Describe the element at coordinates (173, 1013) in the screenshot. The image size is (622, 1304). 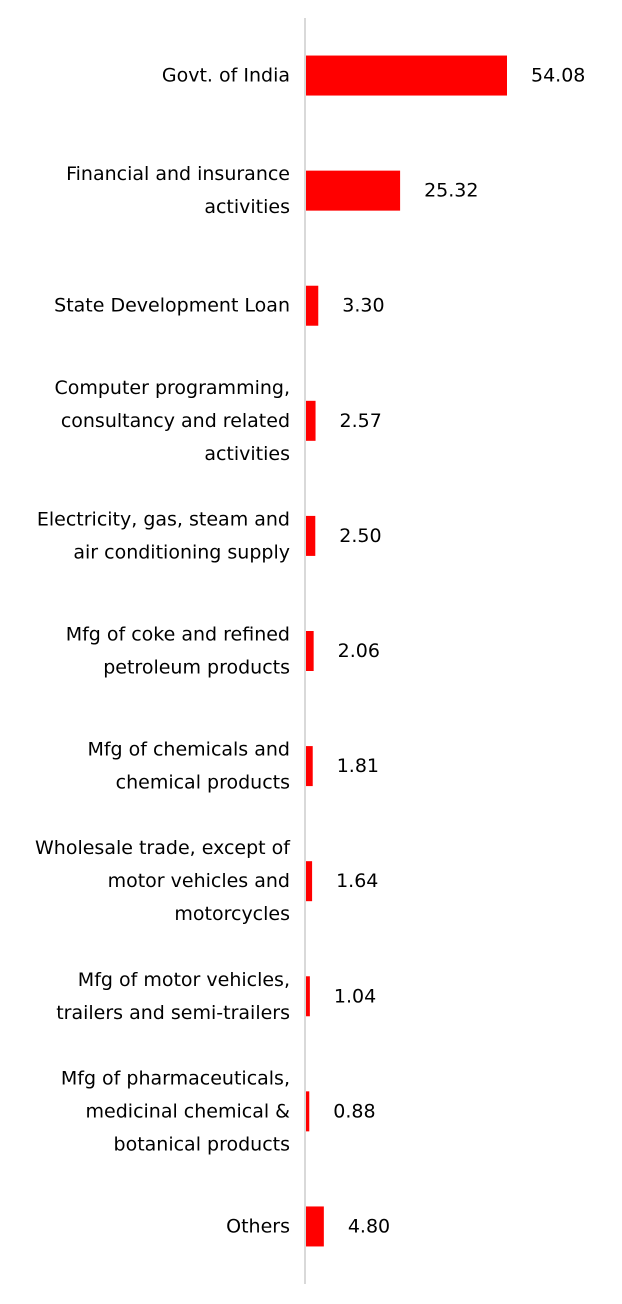
I see `category-label-line: trailers and semi-trailers` at that location.